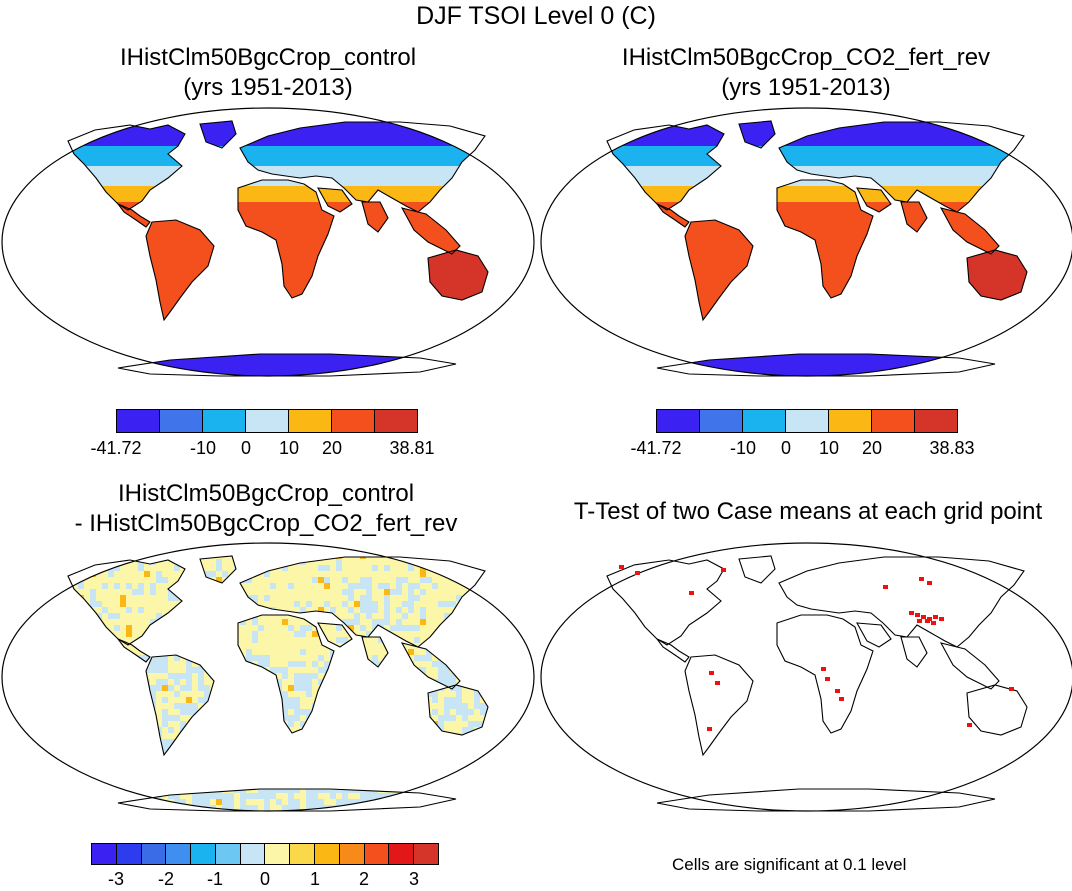  I want to click on significance-note: Cells are significant at 0.1 level, so click(789, 865).